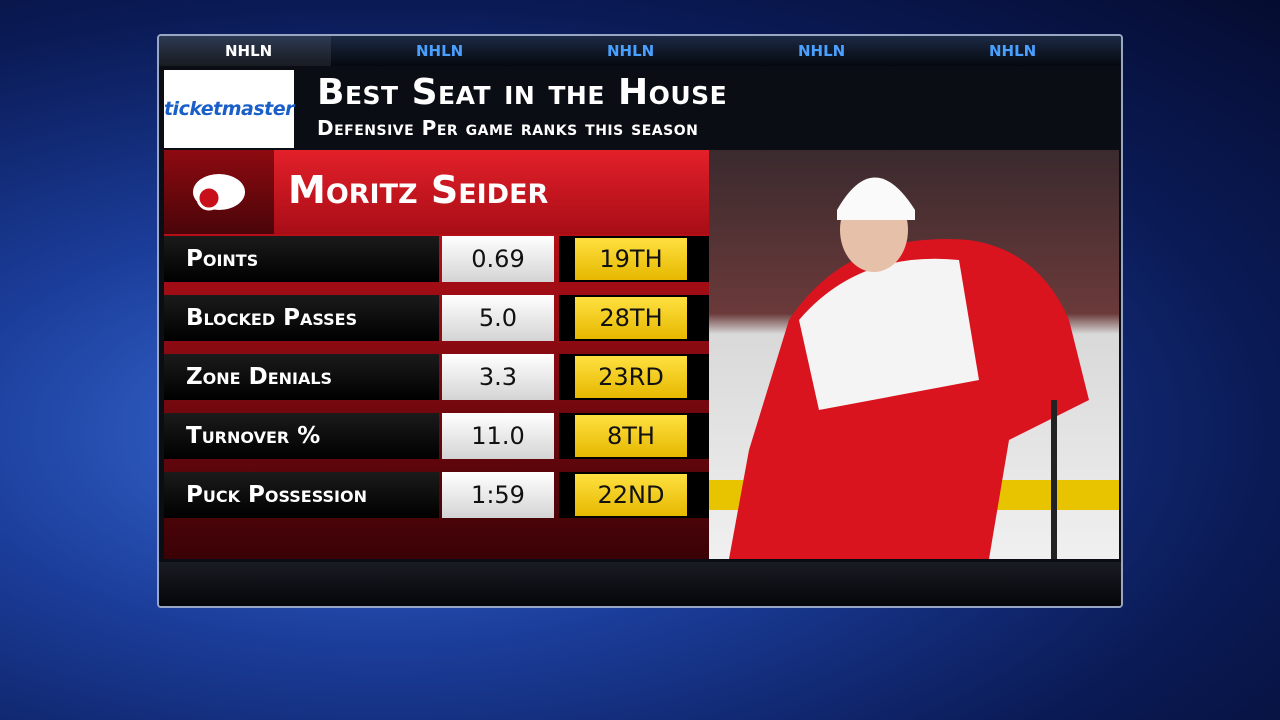 The width and height of the screenshot is (1280, 720). I want to click on footer-bar, so click(640, 584).